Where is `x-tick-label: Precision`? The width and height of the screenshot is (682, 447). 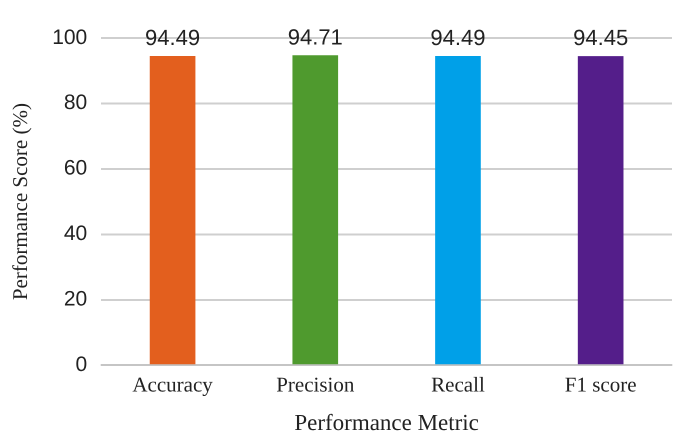 x-tick-label: Precision is located at coordinates (315, 384).